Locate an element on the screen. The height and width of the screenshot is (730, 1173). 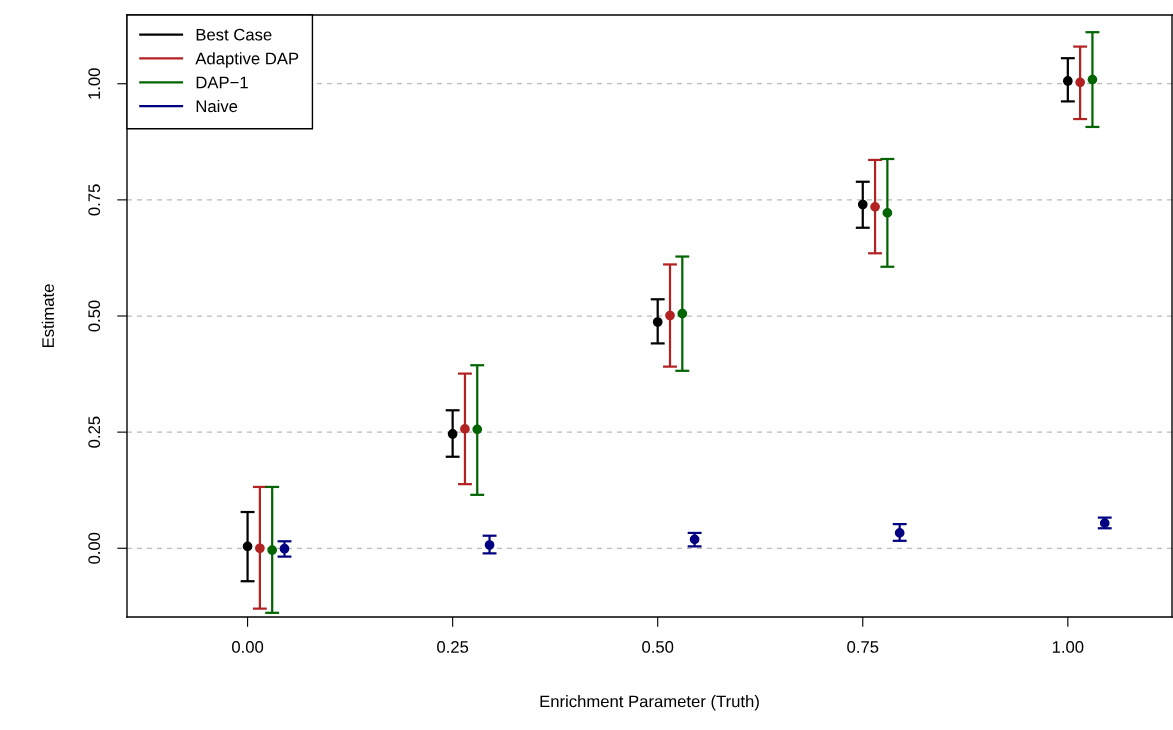
y-tick-label: 0.00 is located at coordinates (94, 548).